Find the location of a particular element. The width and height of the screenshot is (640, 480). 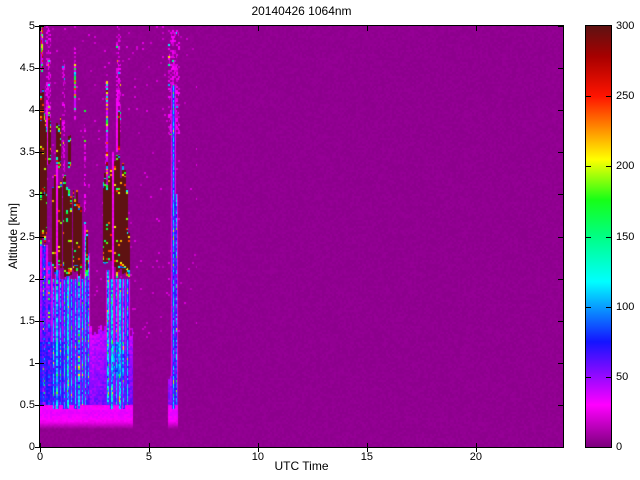

y-tick-label: 1.5 is located at coordinates (27, 320).